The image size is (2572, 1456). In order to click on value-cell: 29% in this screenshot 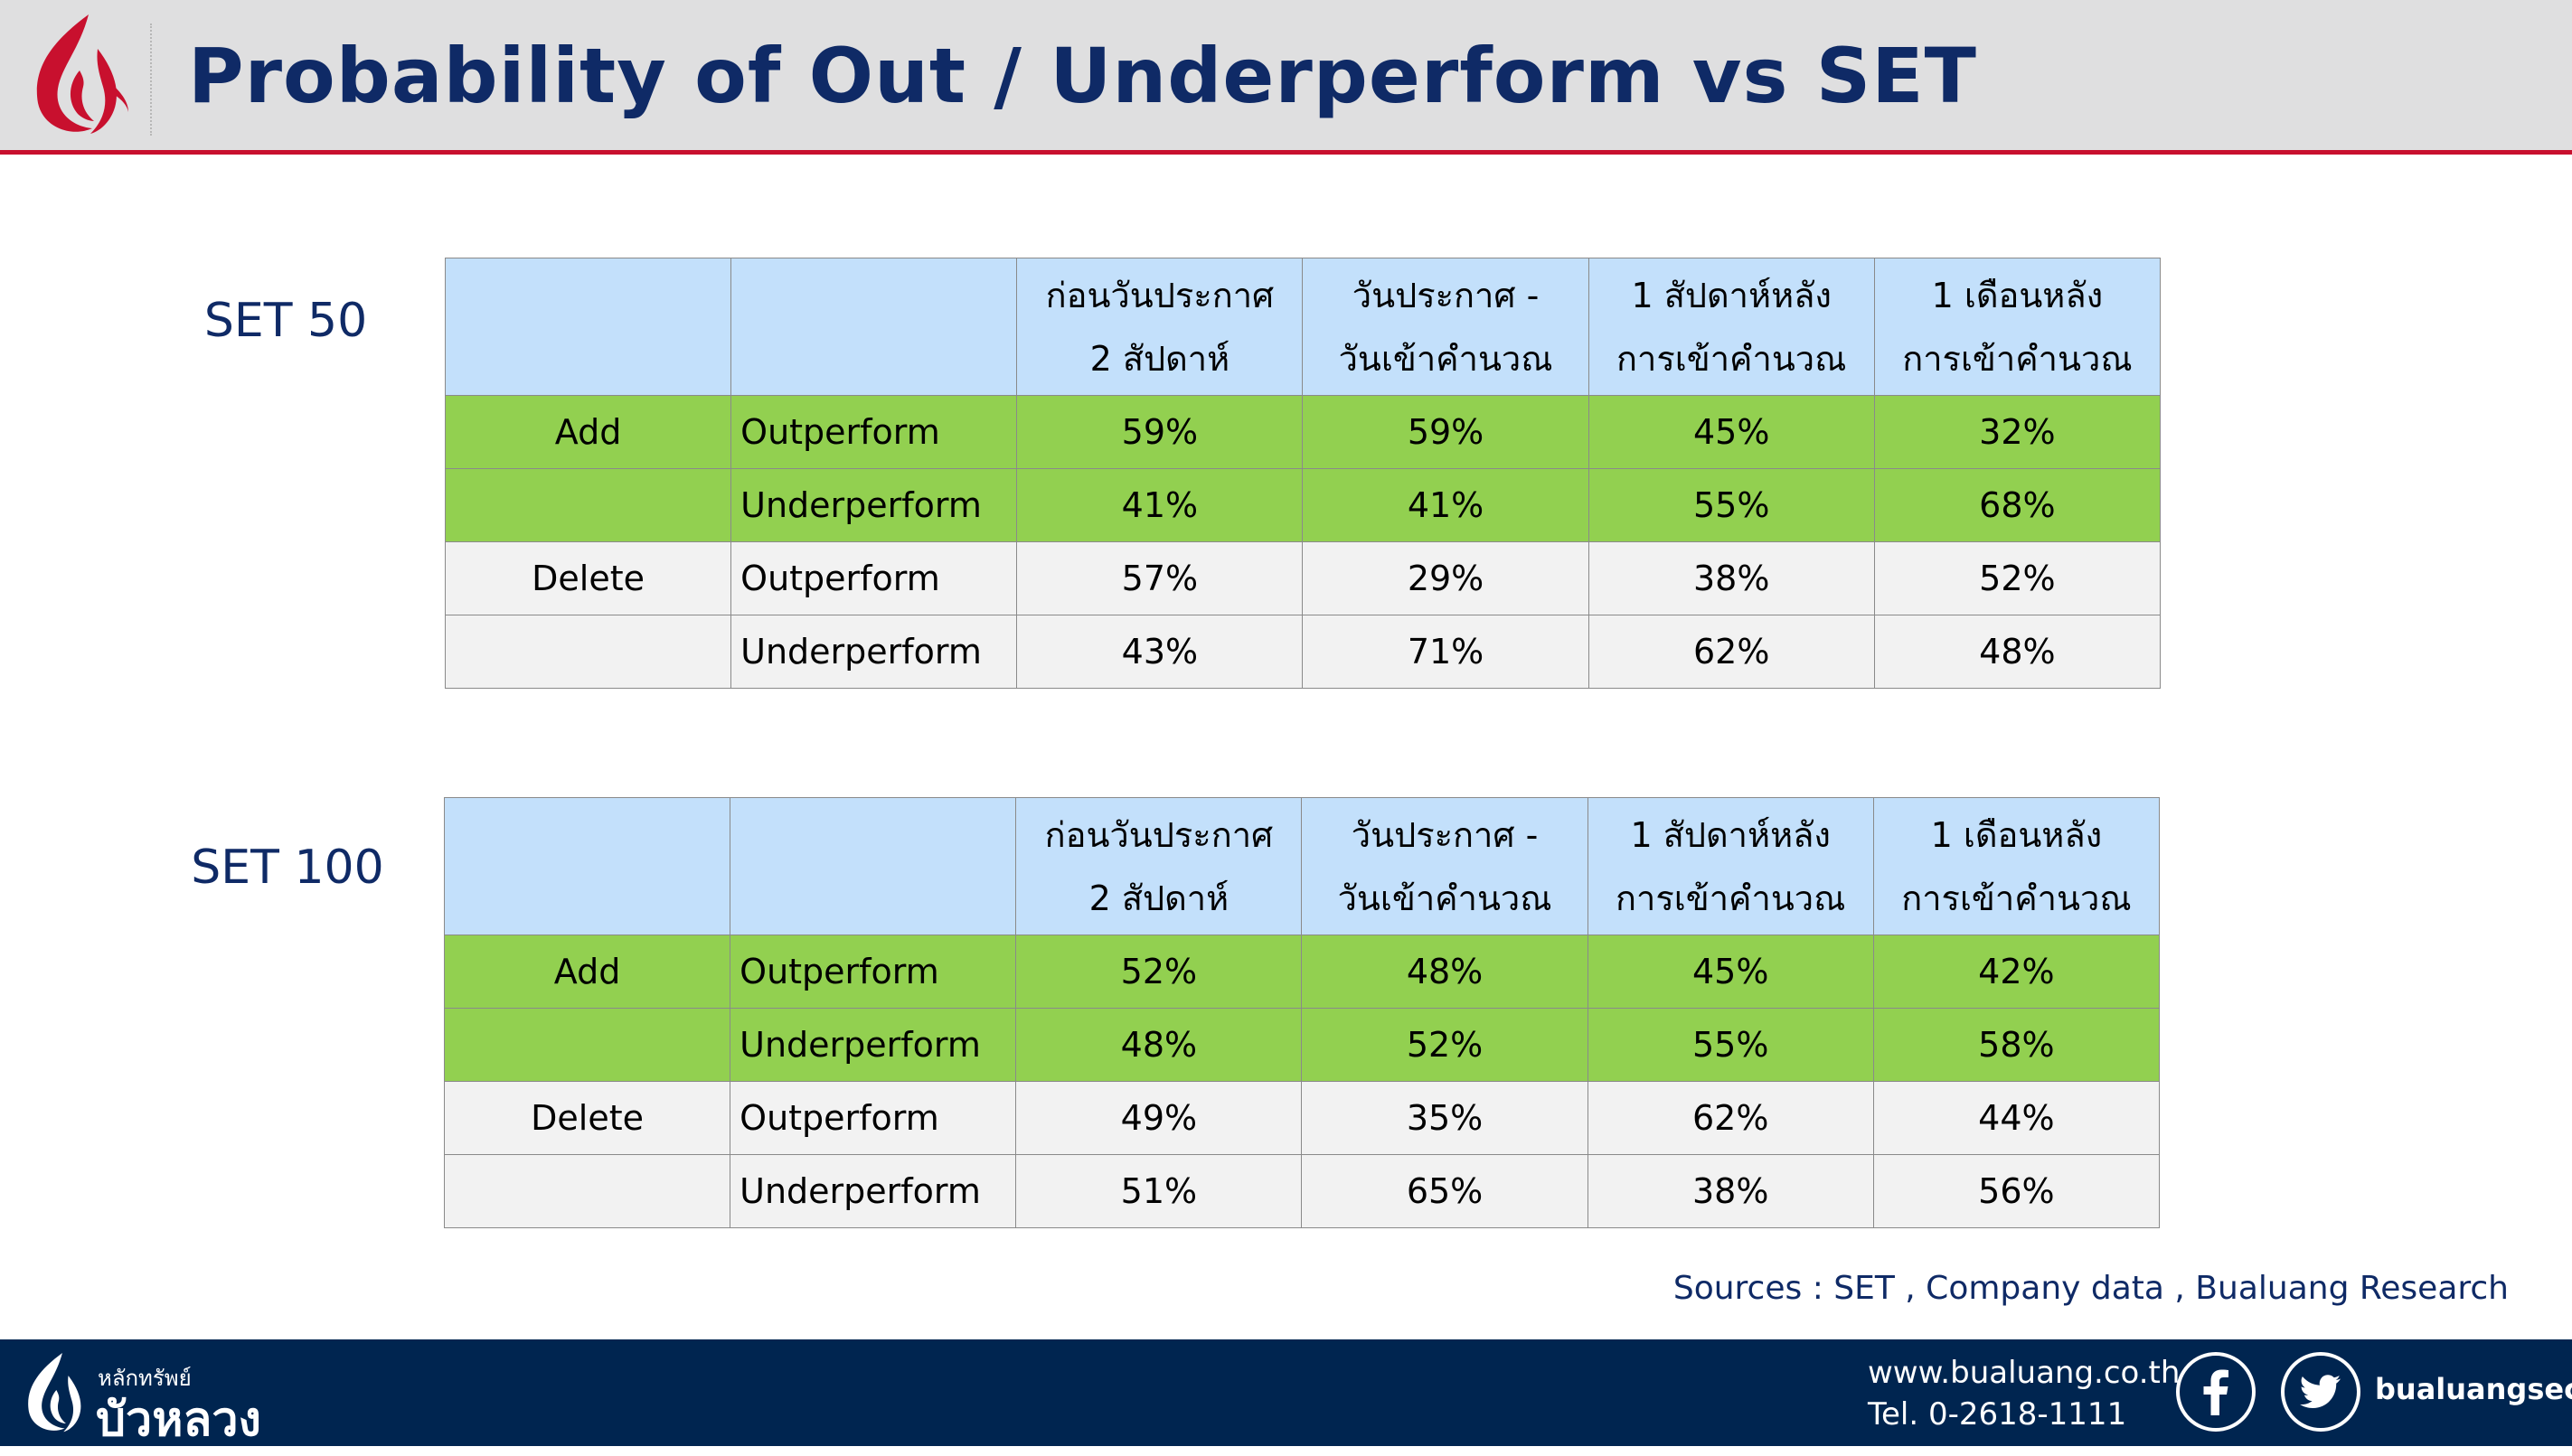, I will do `click(1445, 578)`.